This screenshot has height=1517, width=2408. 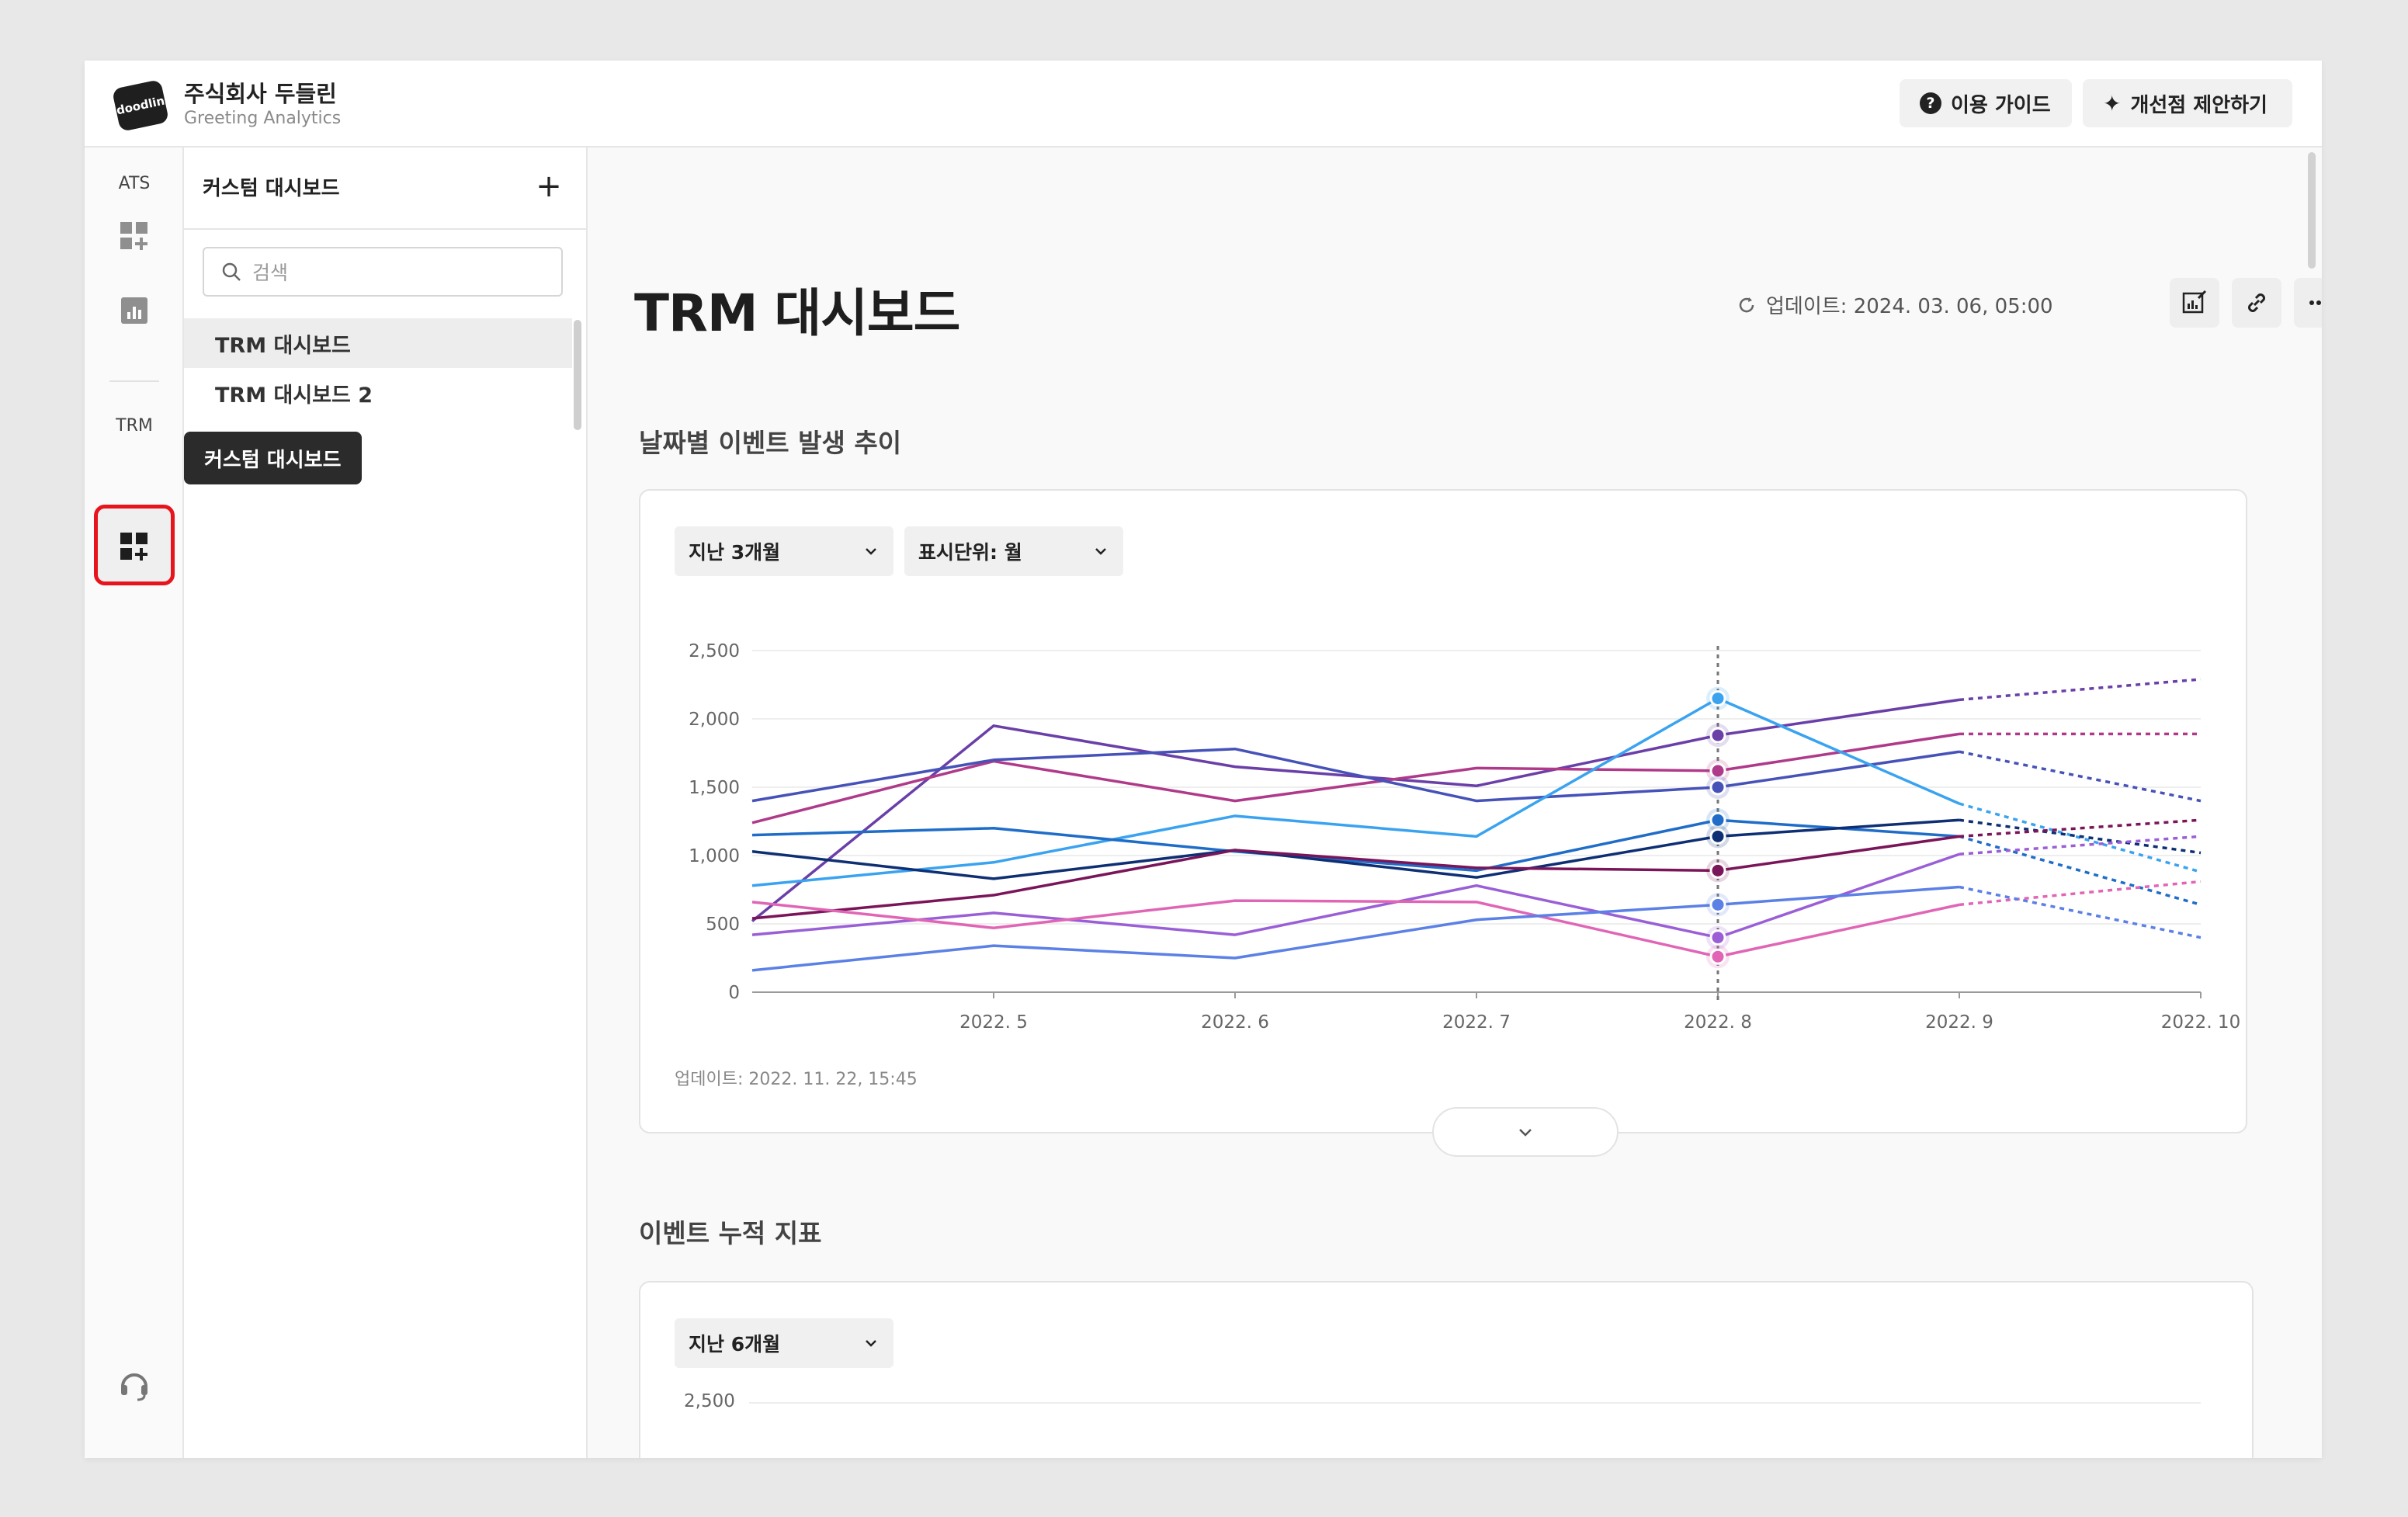 I want to click on bar-chart-icon, so click(x=134, y=310).